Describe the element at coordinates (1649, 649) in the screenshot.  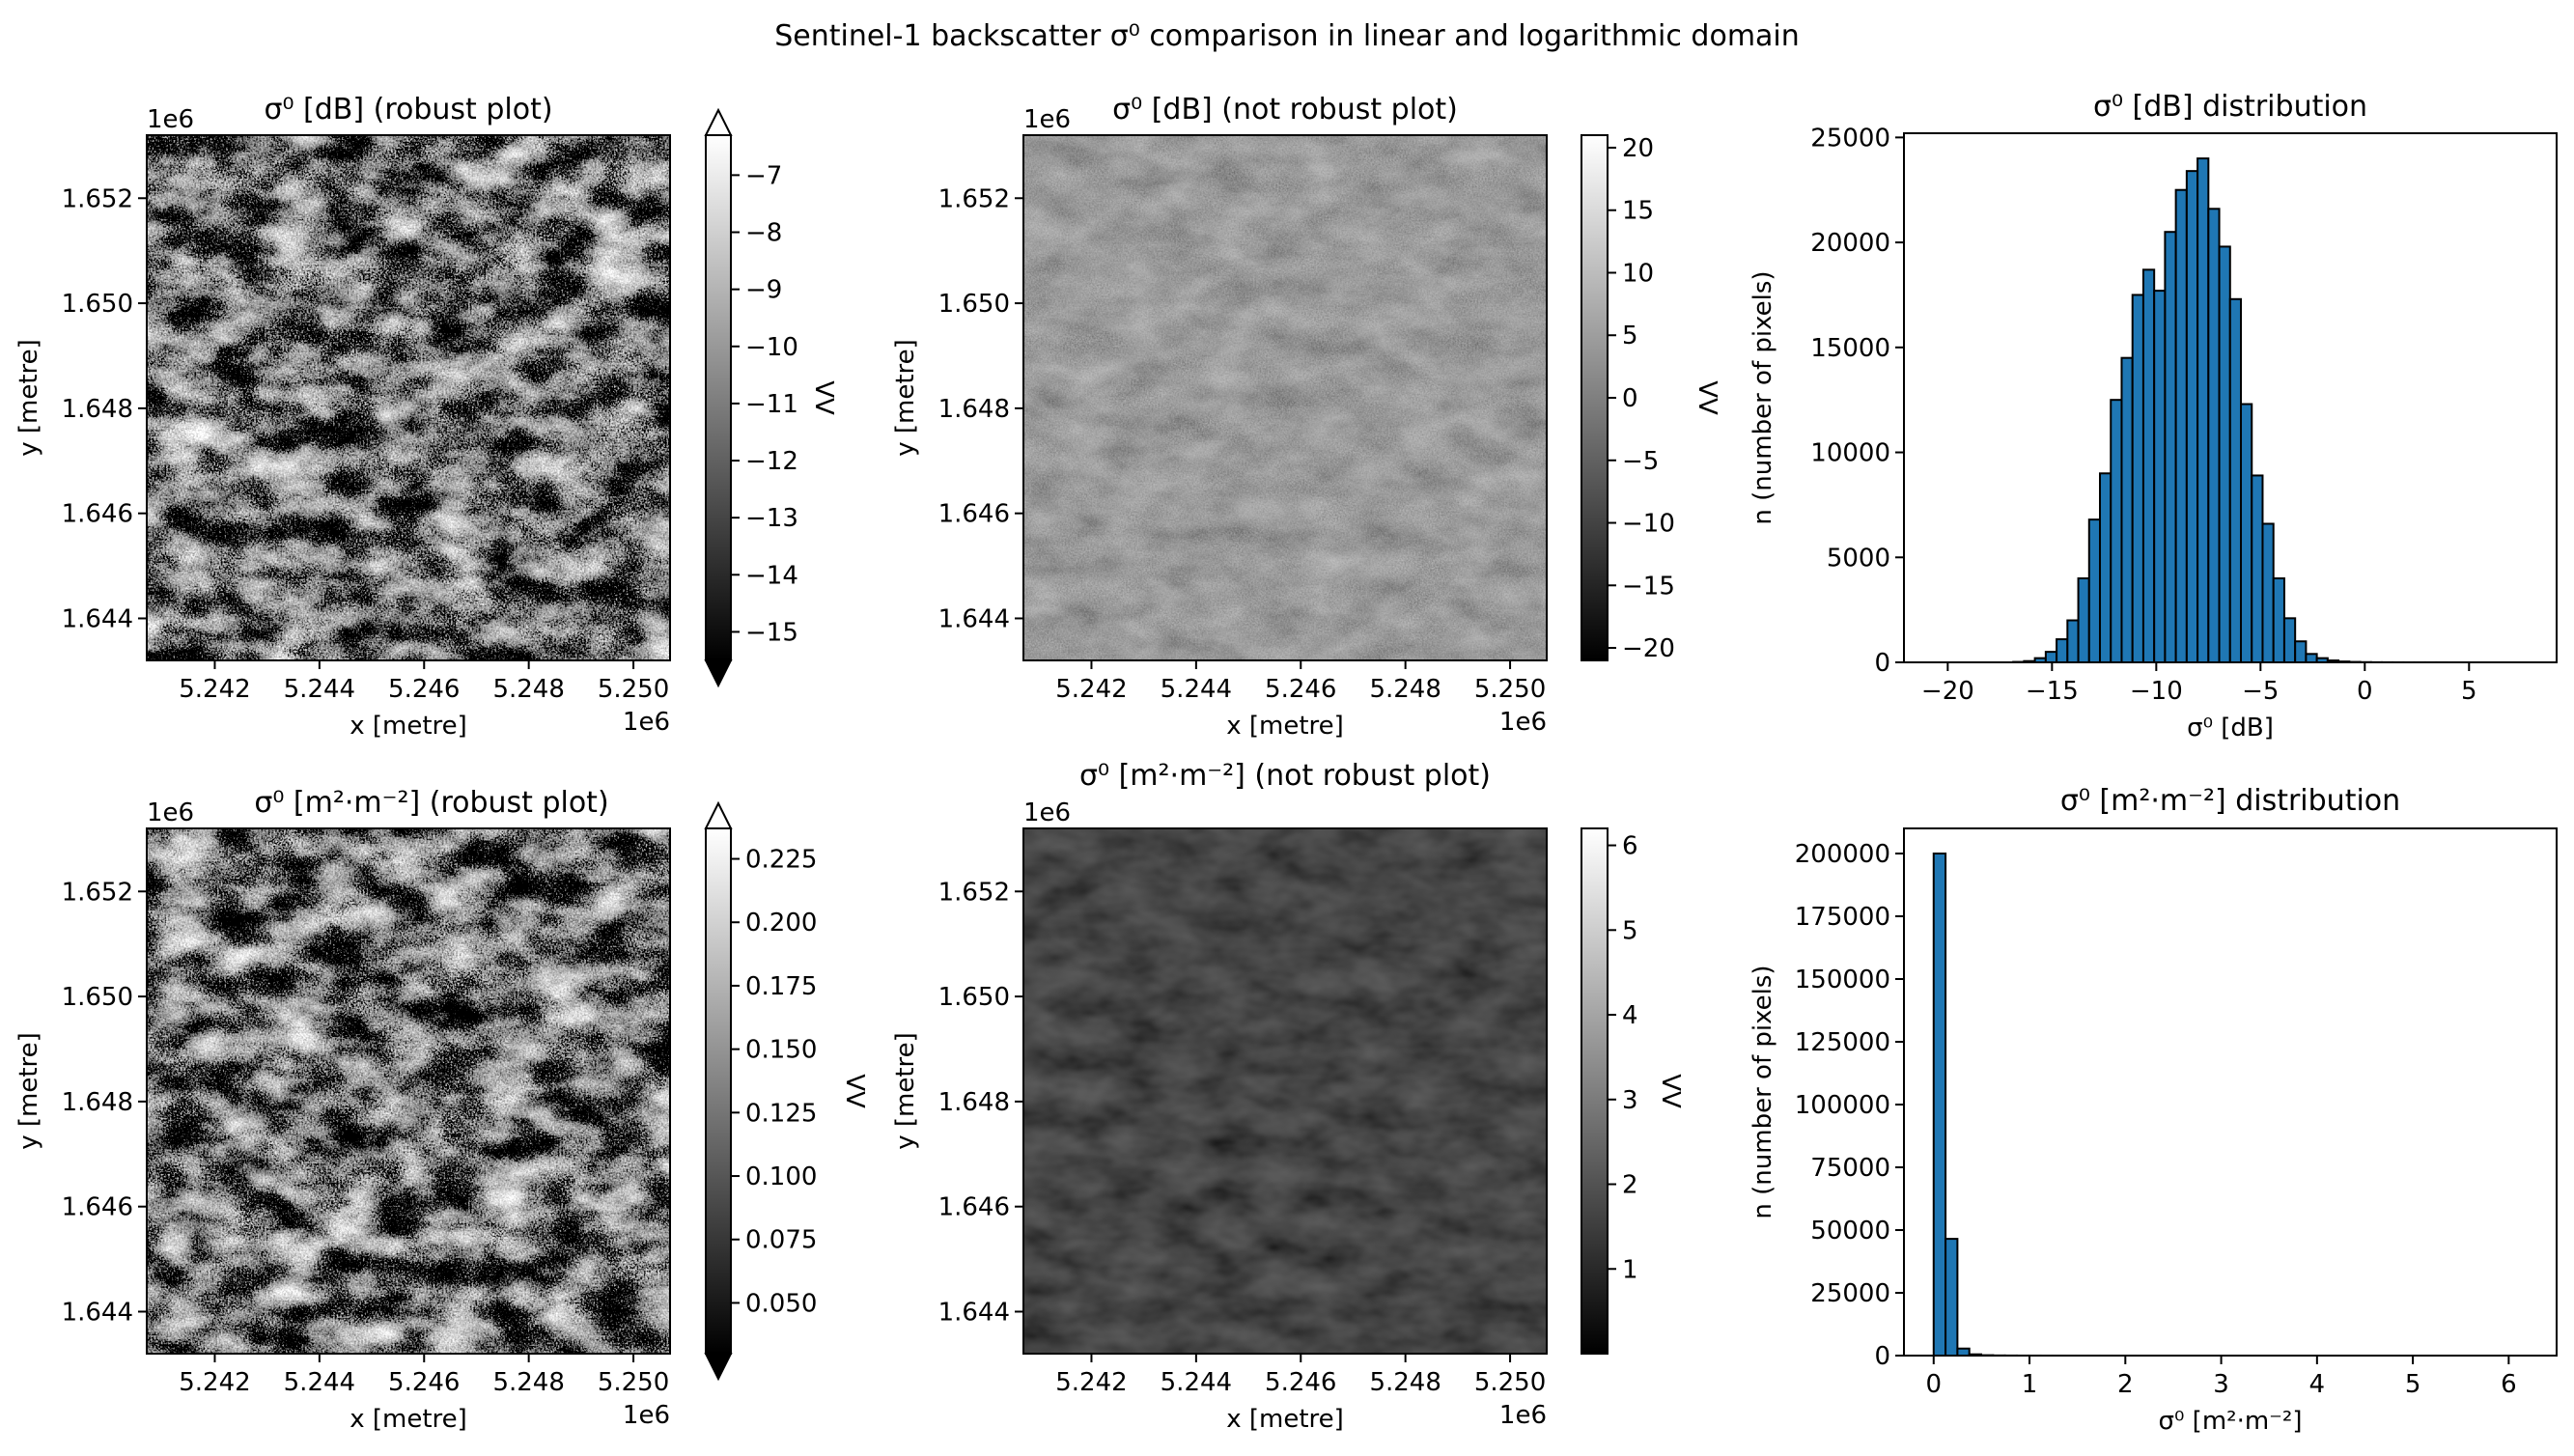
I see `colorbar-tick-label: −20` at that location.